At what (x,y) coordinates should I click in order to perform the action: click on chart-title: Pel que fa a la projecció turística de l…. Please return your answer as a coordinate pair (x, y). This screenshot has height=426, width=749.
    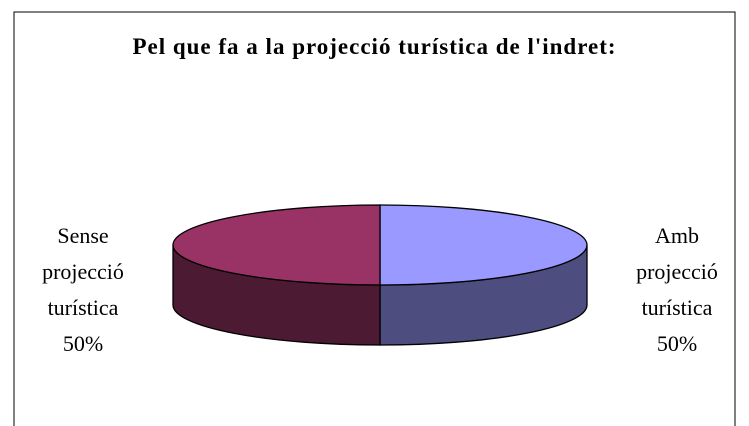
    Looking at the image, I should click on (374, 46).